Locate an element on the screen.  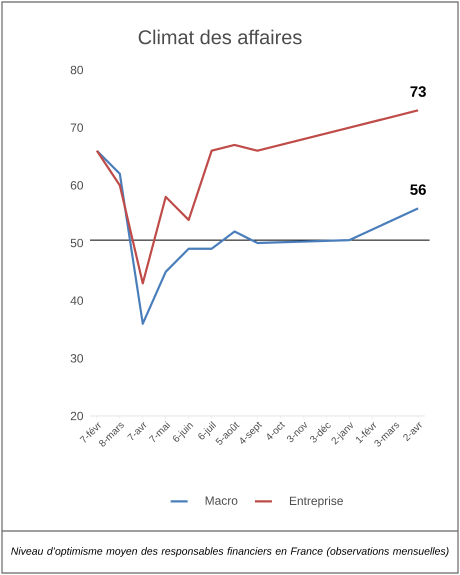
y-tick-label: 70 is located at coordinates (77, 127).